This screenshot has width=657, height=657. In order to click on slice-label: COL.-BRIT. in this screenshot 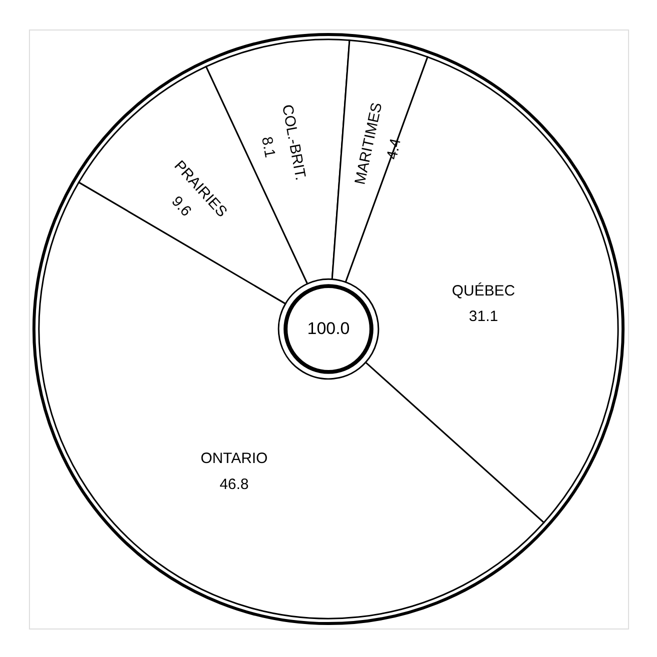, I will do `click(293, 142)`.